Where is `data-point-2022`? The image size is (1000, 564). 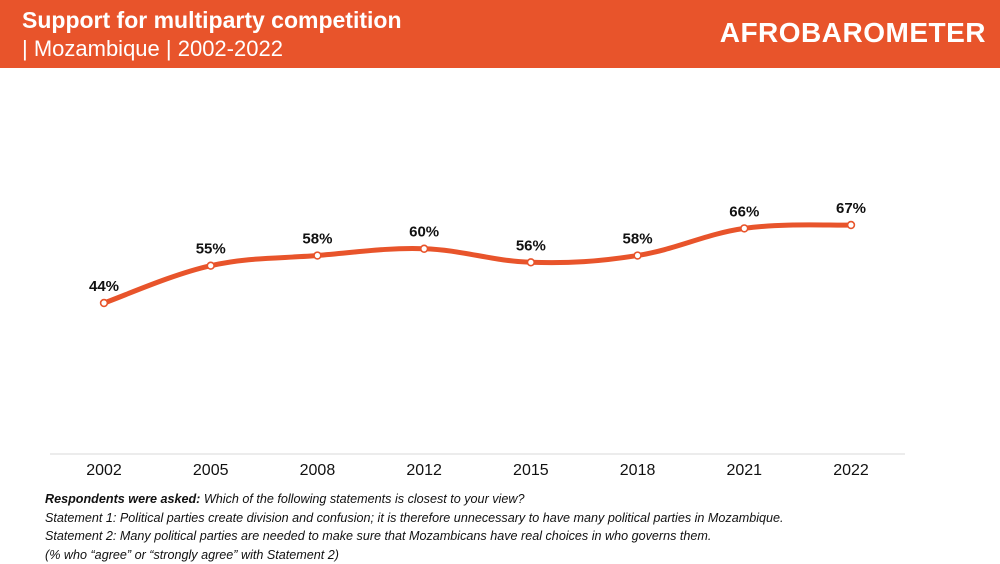 data-point-2022 is located at coordinates (851, 225).